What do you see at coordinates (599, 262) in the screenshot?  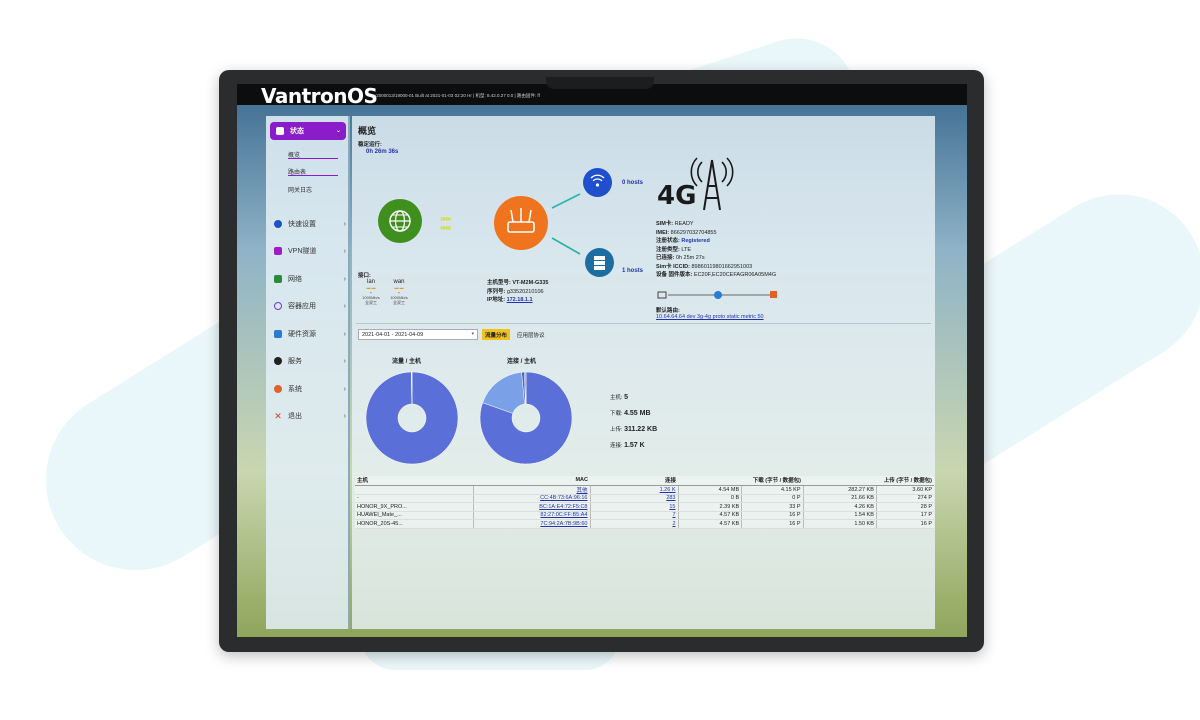 I see `server-icon` at bounding box center [599, 262].